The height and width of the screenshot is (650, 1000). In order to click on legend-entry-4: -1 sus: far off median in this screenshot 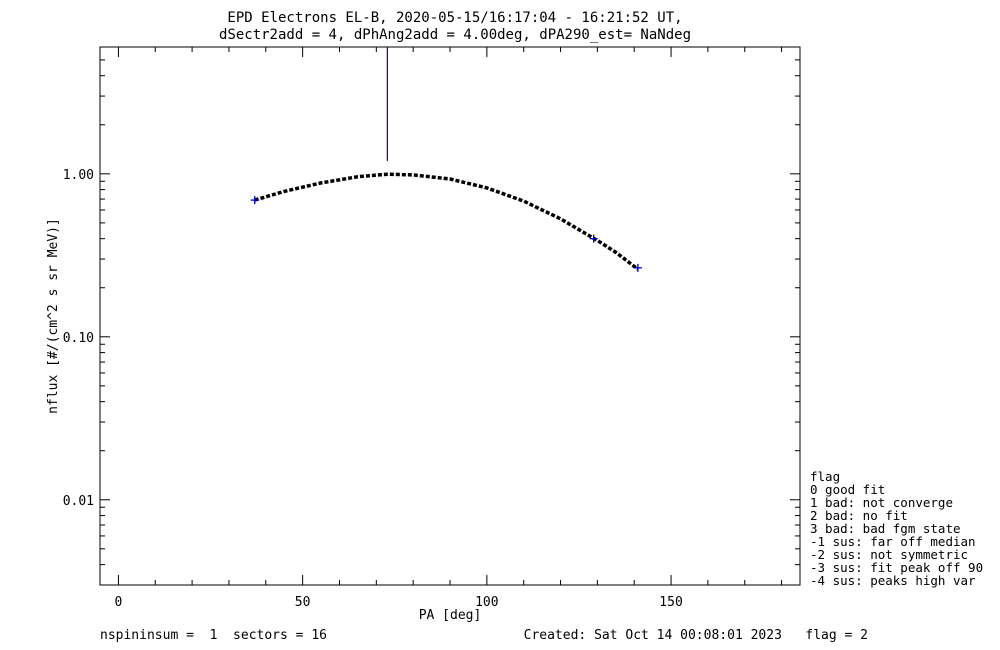, I will do `click(893, 541)`.